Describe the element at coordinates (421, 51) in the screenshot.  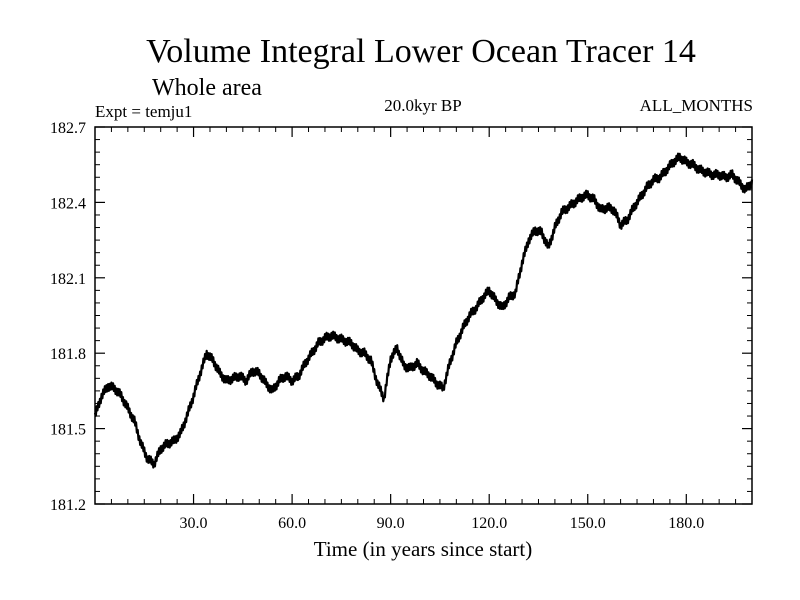
I see `chart-title: Volume Integral Lower Ocean Tracer 14` at that location.